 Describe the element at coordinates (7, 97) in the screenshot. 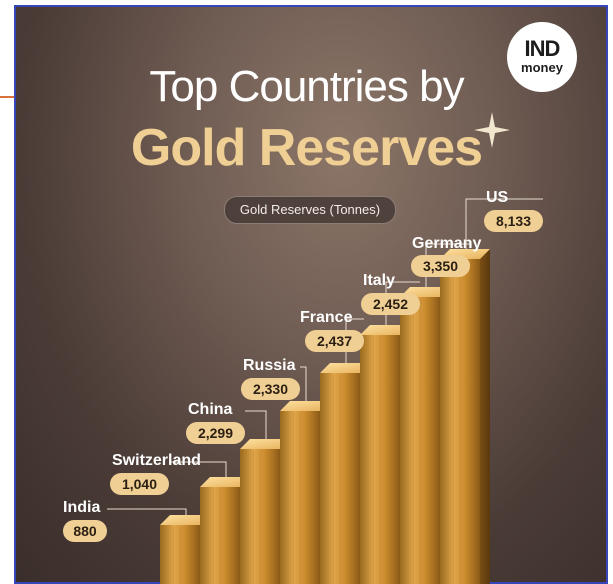

I see `accent-line` at that location.